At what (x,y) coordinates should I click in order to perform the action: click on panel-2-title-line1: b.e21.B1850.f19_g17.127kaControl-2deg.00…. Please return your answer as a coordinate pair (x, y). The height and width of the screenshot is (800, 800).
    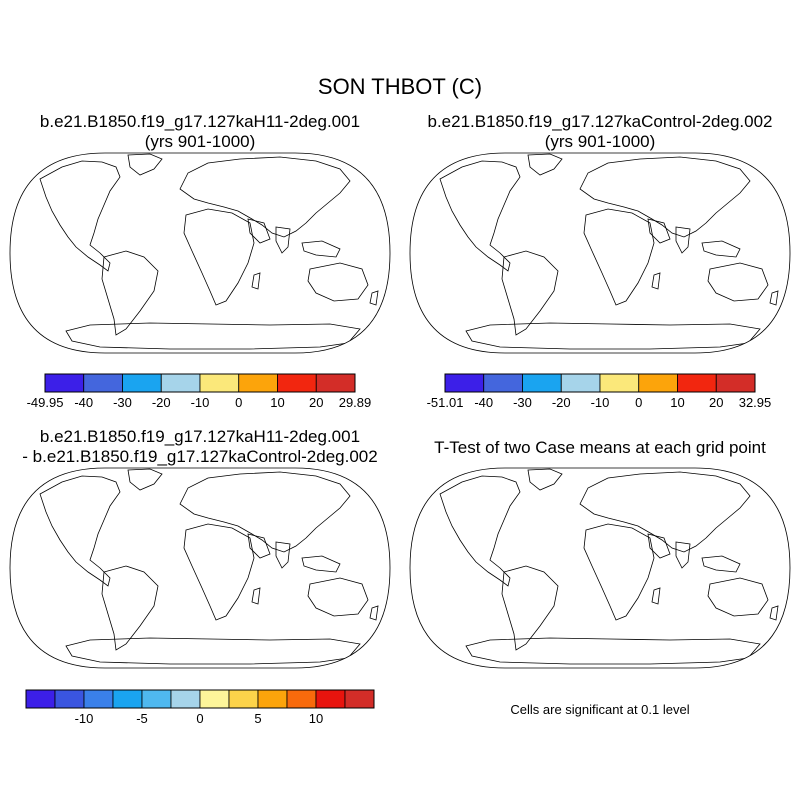
    Looking at the image, I should click on (600, 121).